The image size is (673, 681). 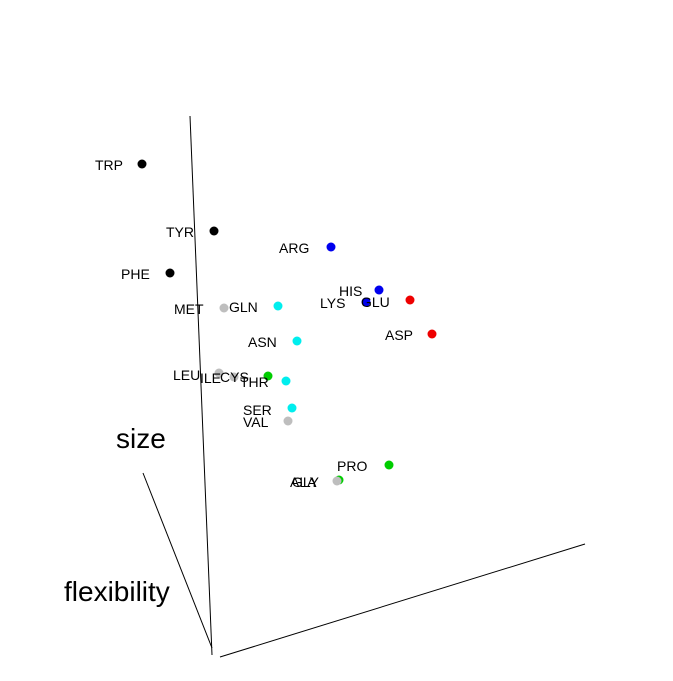 What do you see at coordinates (210, 378) in the screenshot?
I see `point-label-ile: ILE` at bounding box center [210, 378].